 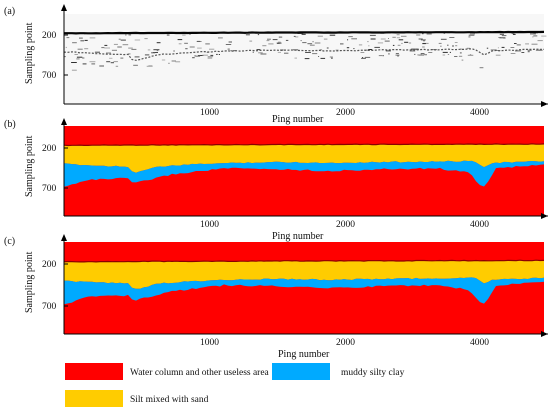 I want to click on panel-a-label: (a), so click(x=9, y=11).